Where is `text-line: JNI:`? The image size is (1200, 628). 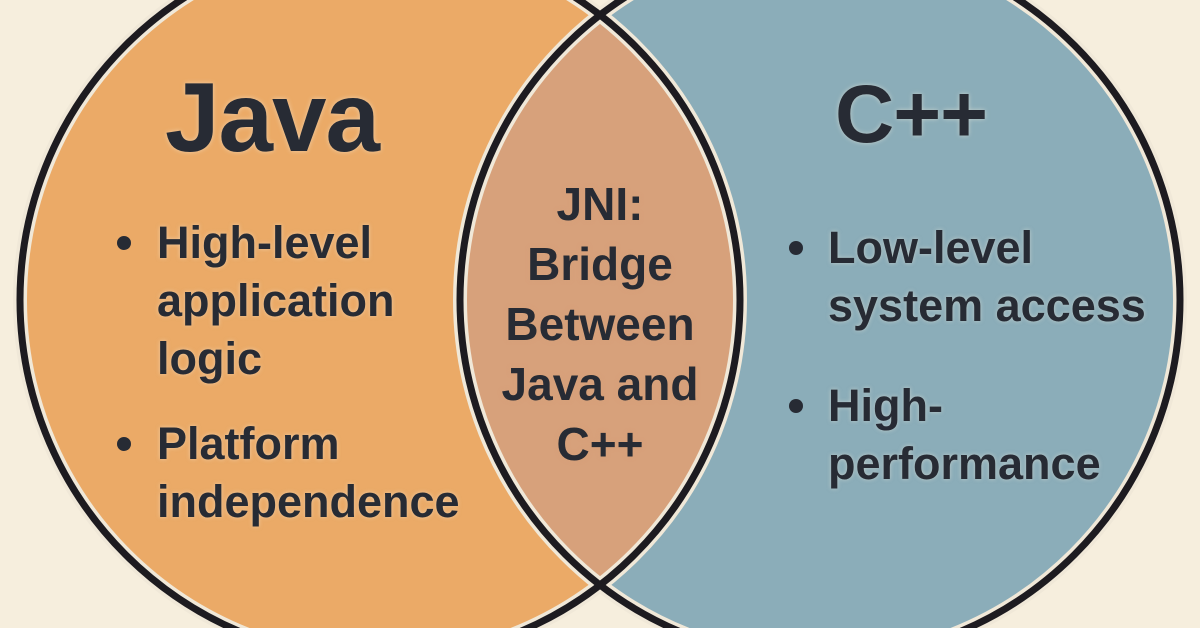 text-line: JNI: is located at coordinates (600, 204).